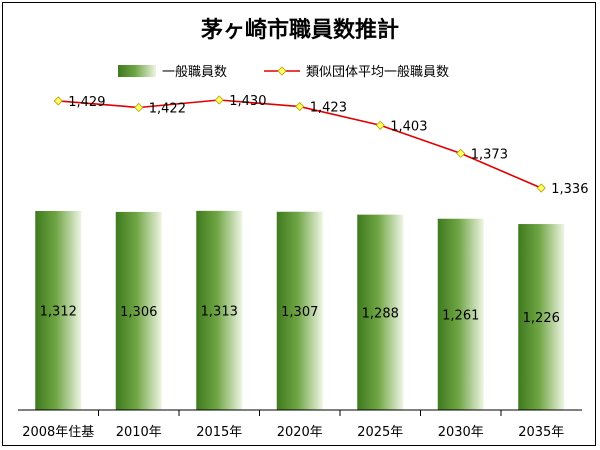 The image size is (600, 450). I want to click on x-tick-label-6: 2035年, so click(541, 432).